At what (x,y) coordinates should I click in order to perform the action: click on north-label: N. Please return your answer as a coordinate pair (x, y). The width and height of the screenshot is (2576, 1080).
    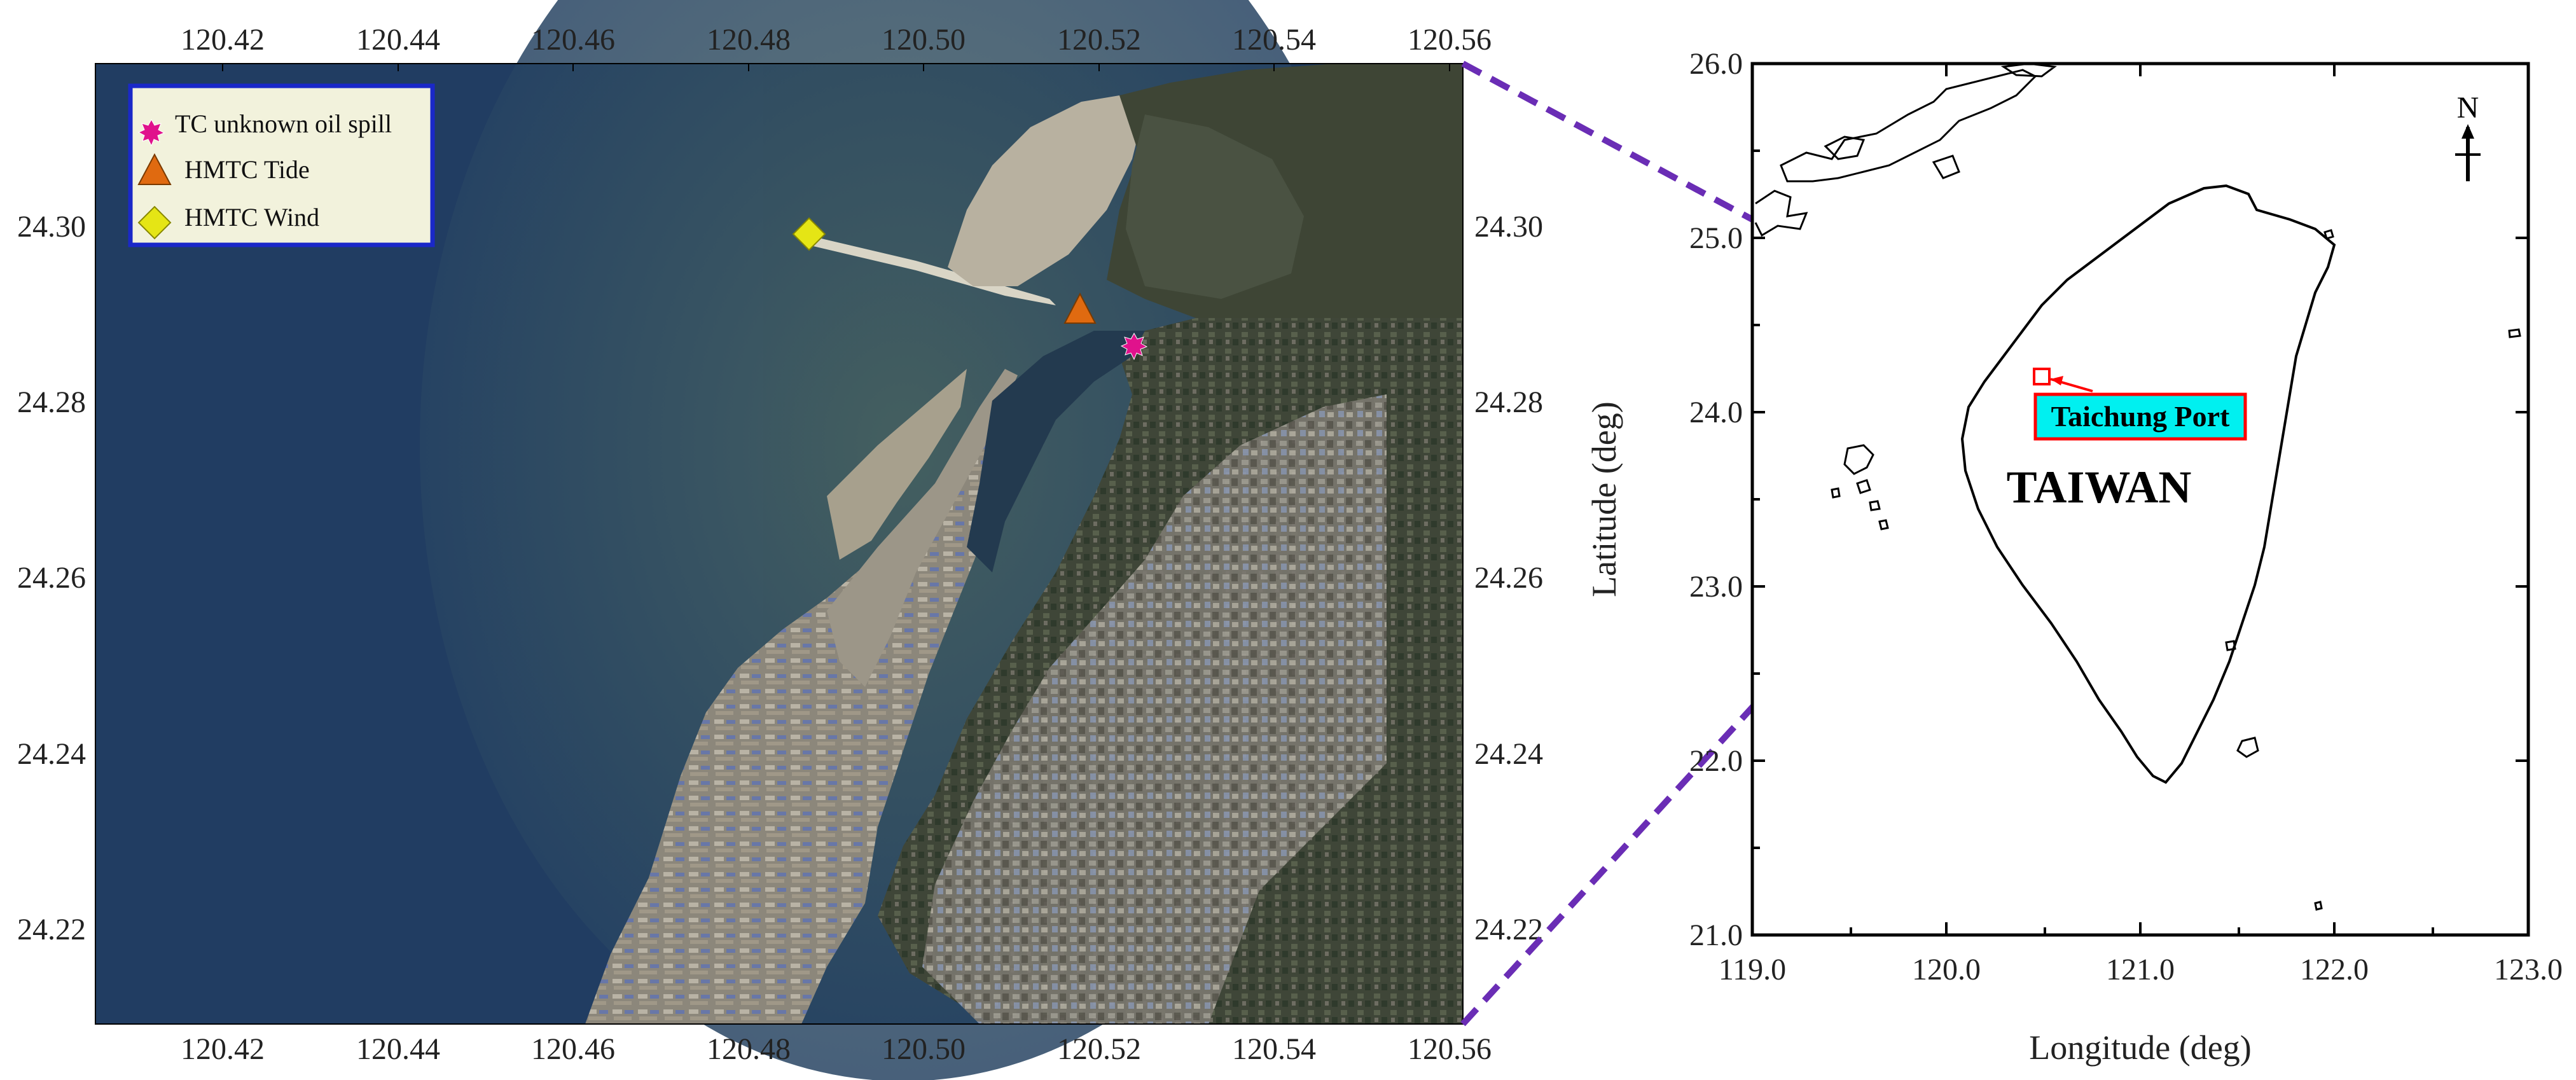
    Looking at the image, I should click on (2468, 108).